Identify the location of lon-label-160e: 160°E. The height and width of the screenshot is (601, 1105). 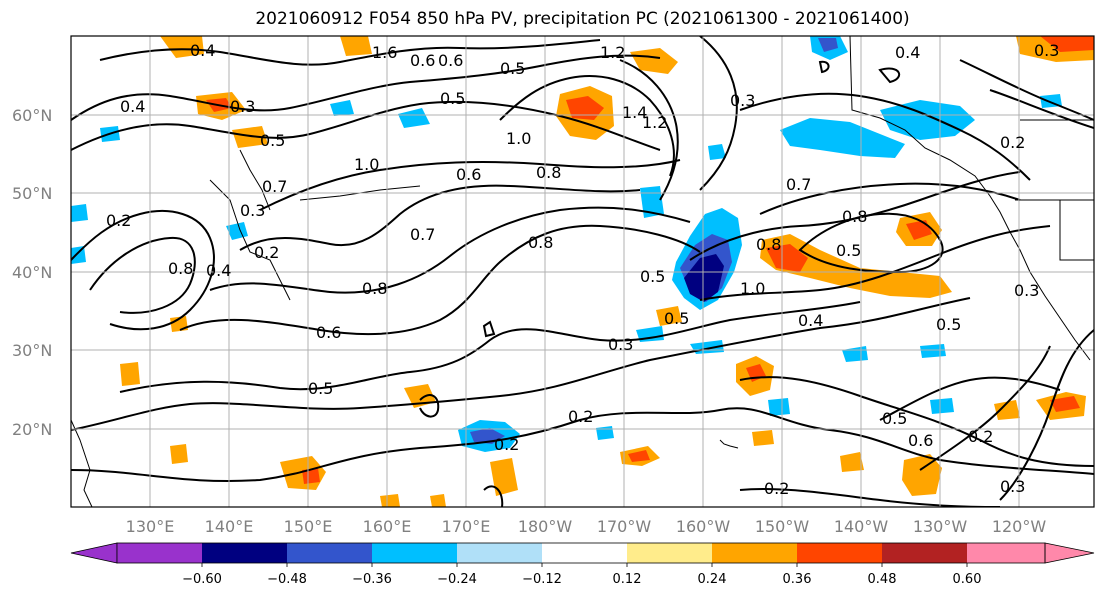
(387, 526).